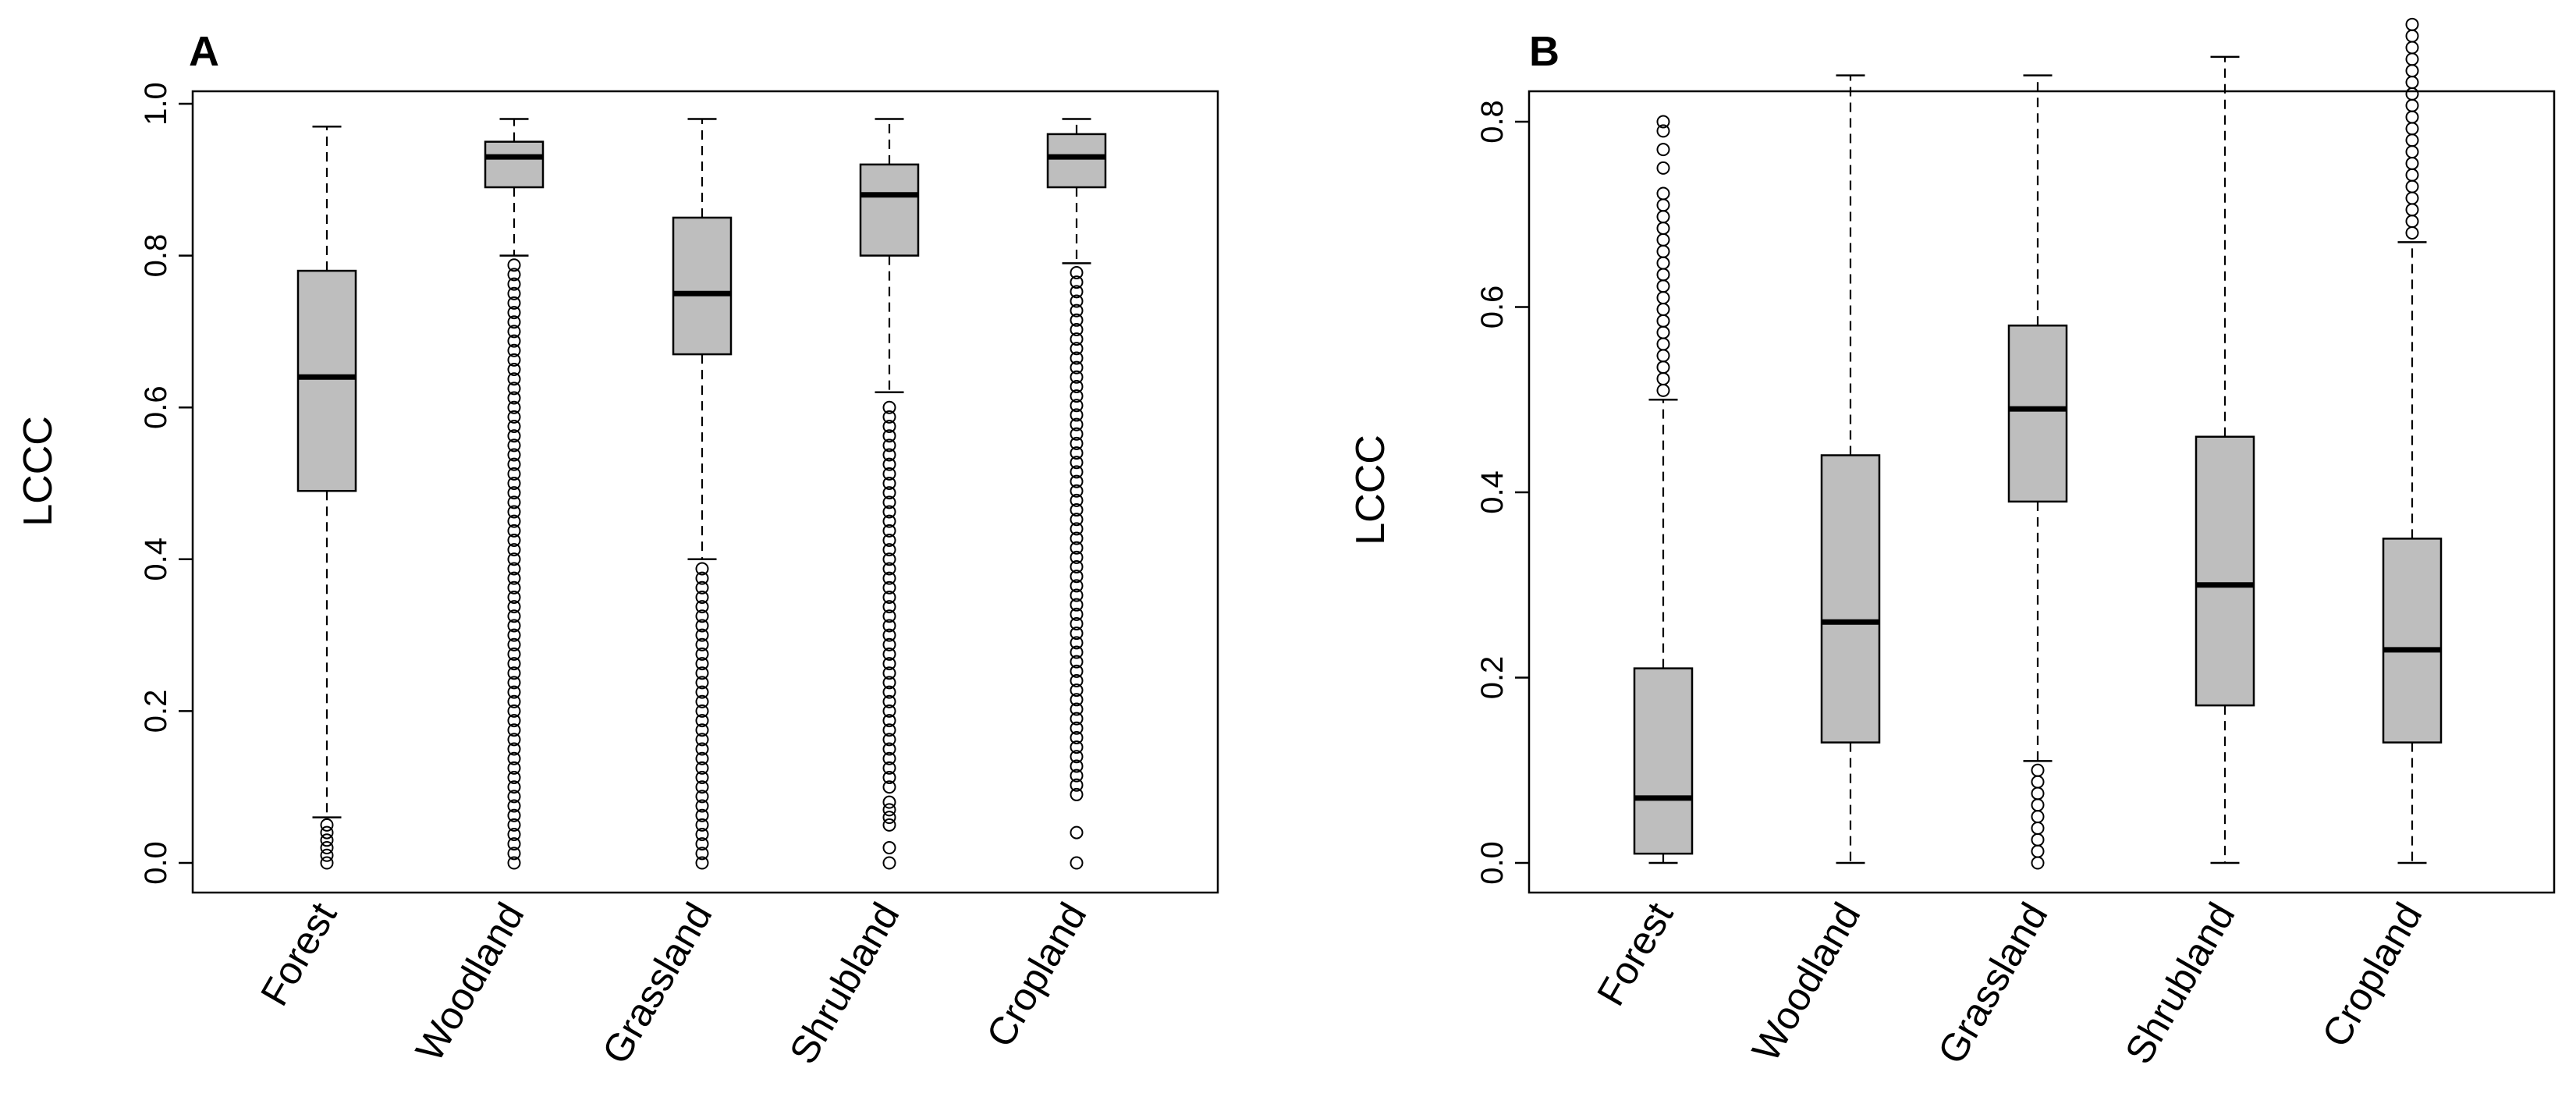 This screenshot has width=2576, height=1104. I want to click on panel-a-label: A, so click(204, 51).